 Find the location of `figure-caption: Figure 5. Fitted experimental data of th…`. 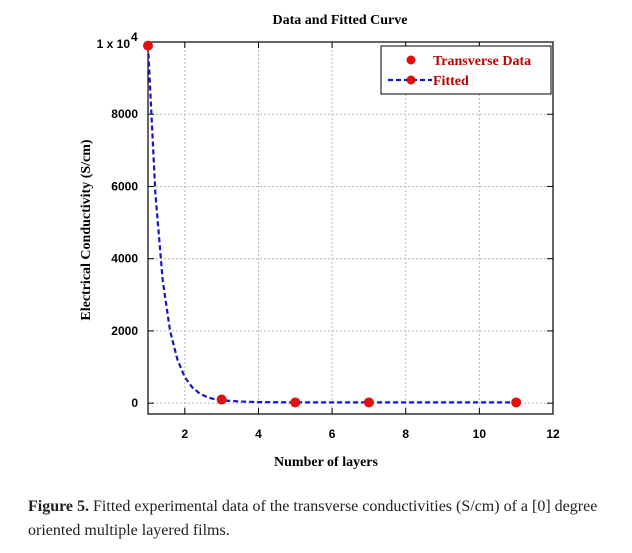

figure-caption: Figure 5. Fitted experimental data of th… is located at coordinates (325, 519).